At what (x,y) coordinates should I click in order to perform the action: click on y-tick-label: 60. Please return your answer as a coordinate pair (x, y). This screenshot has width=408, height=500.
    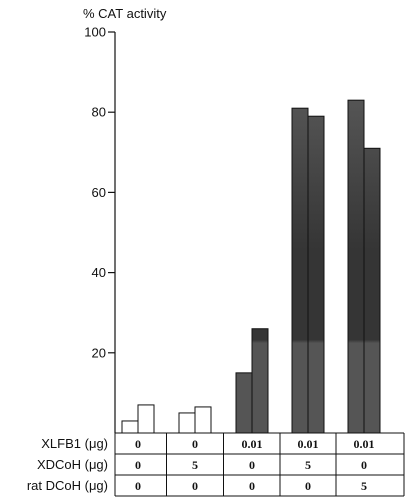
    Looking at the image, I should click on (99, 192).